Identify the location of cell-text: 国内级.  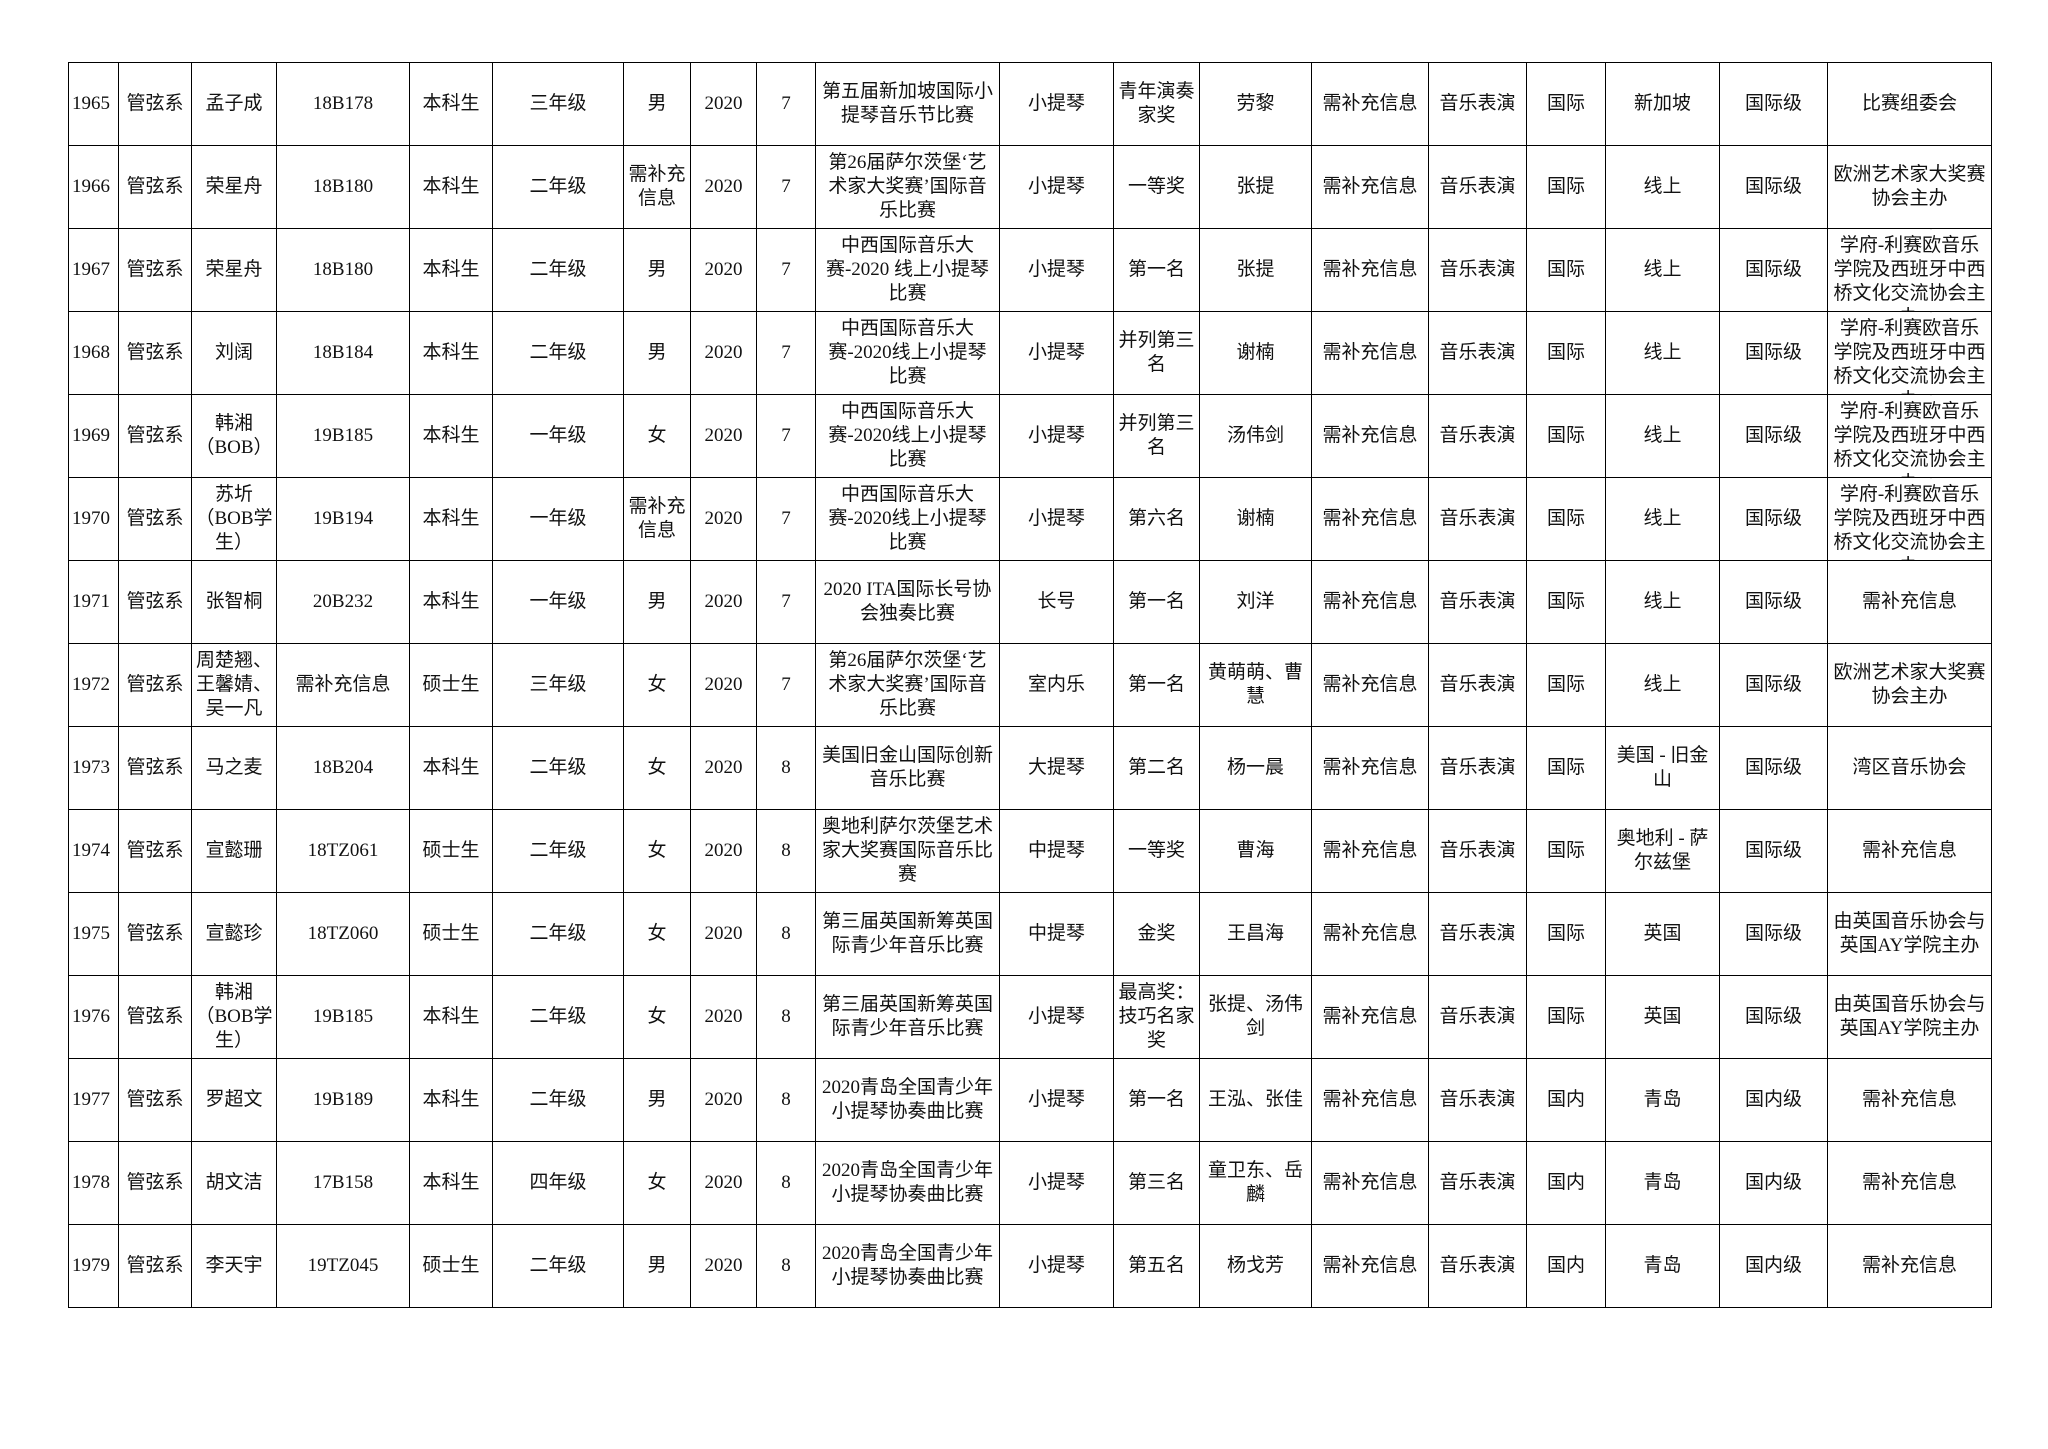
(1773, 1182).